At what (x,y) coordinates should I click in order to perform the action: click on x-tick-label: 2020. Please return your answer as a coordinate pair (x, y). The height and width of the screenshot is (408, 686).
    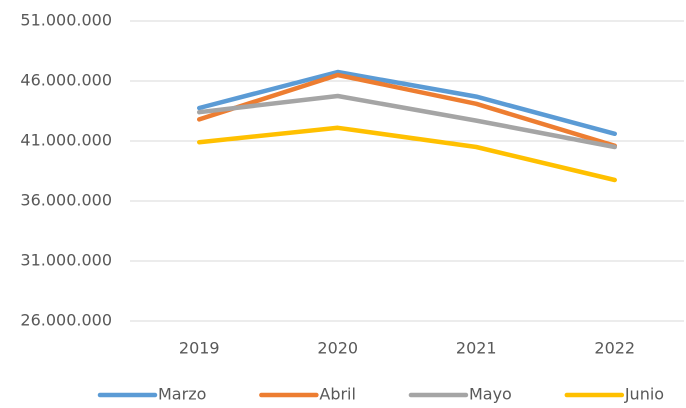
    Looking at the image, I should click on (337, 348).